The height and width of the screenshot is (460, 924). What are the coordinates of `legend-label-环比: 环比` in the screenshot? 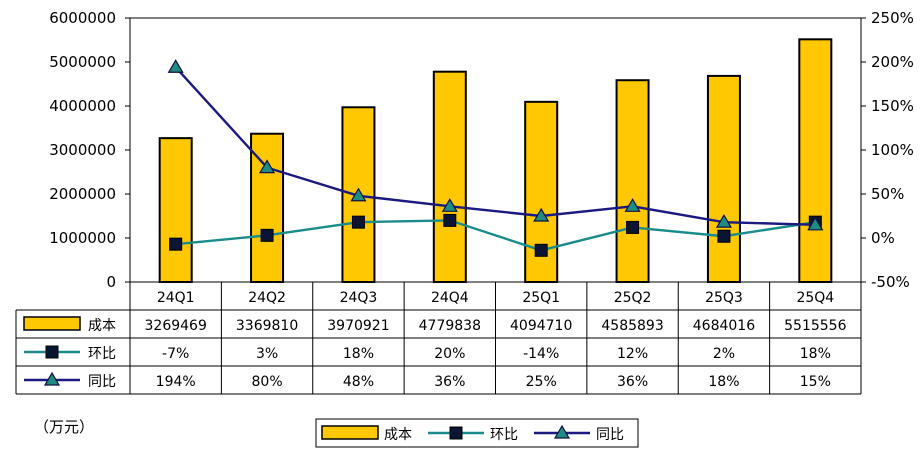 It's located at (504, 435).